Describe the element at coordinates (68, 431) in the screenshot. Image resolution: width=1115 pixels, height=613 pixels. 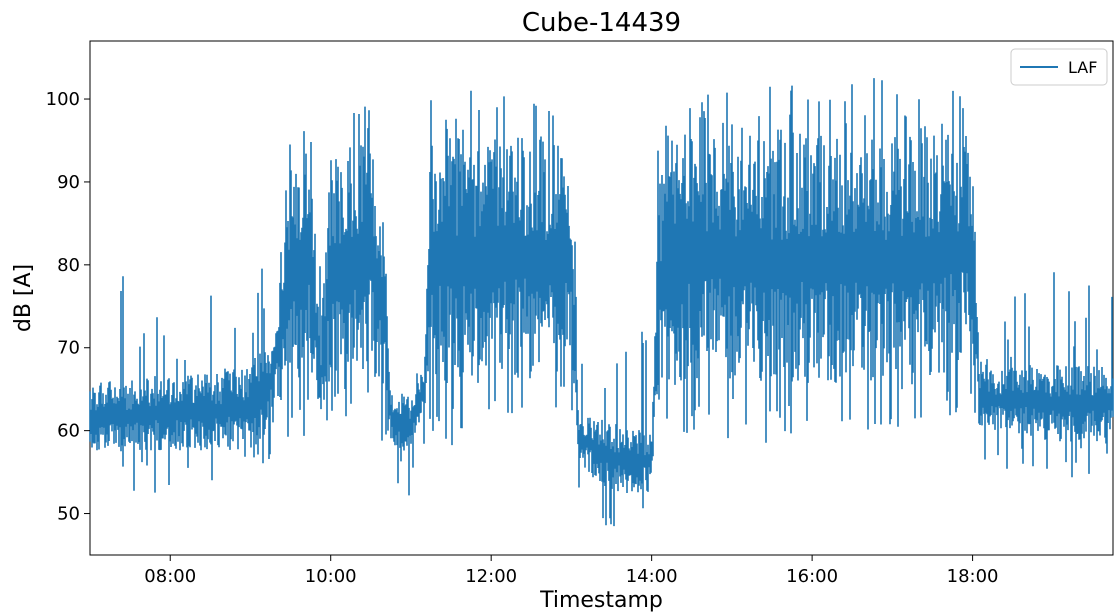
I see `y-tick-label: 60` at that location.